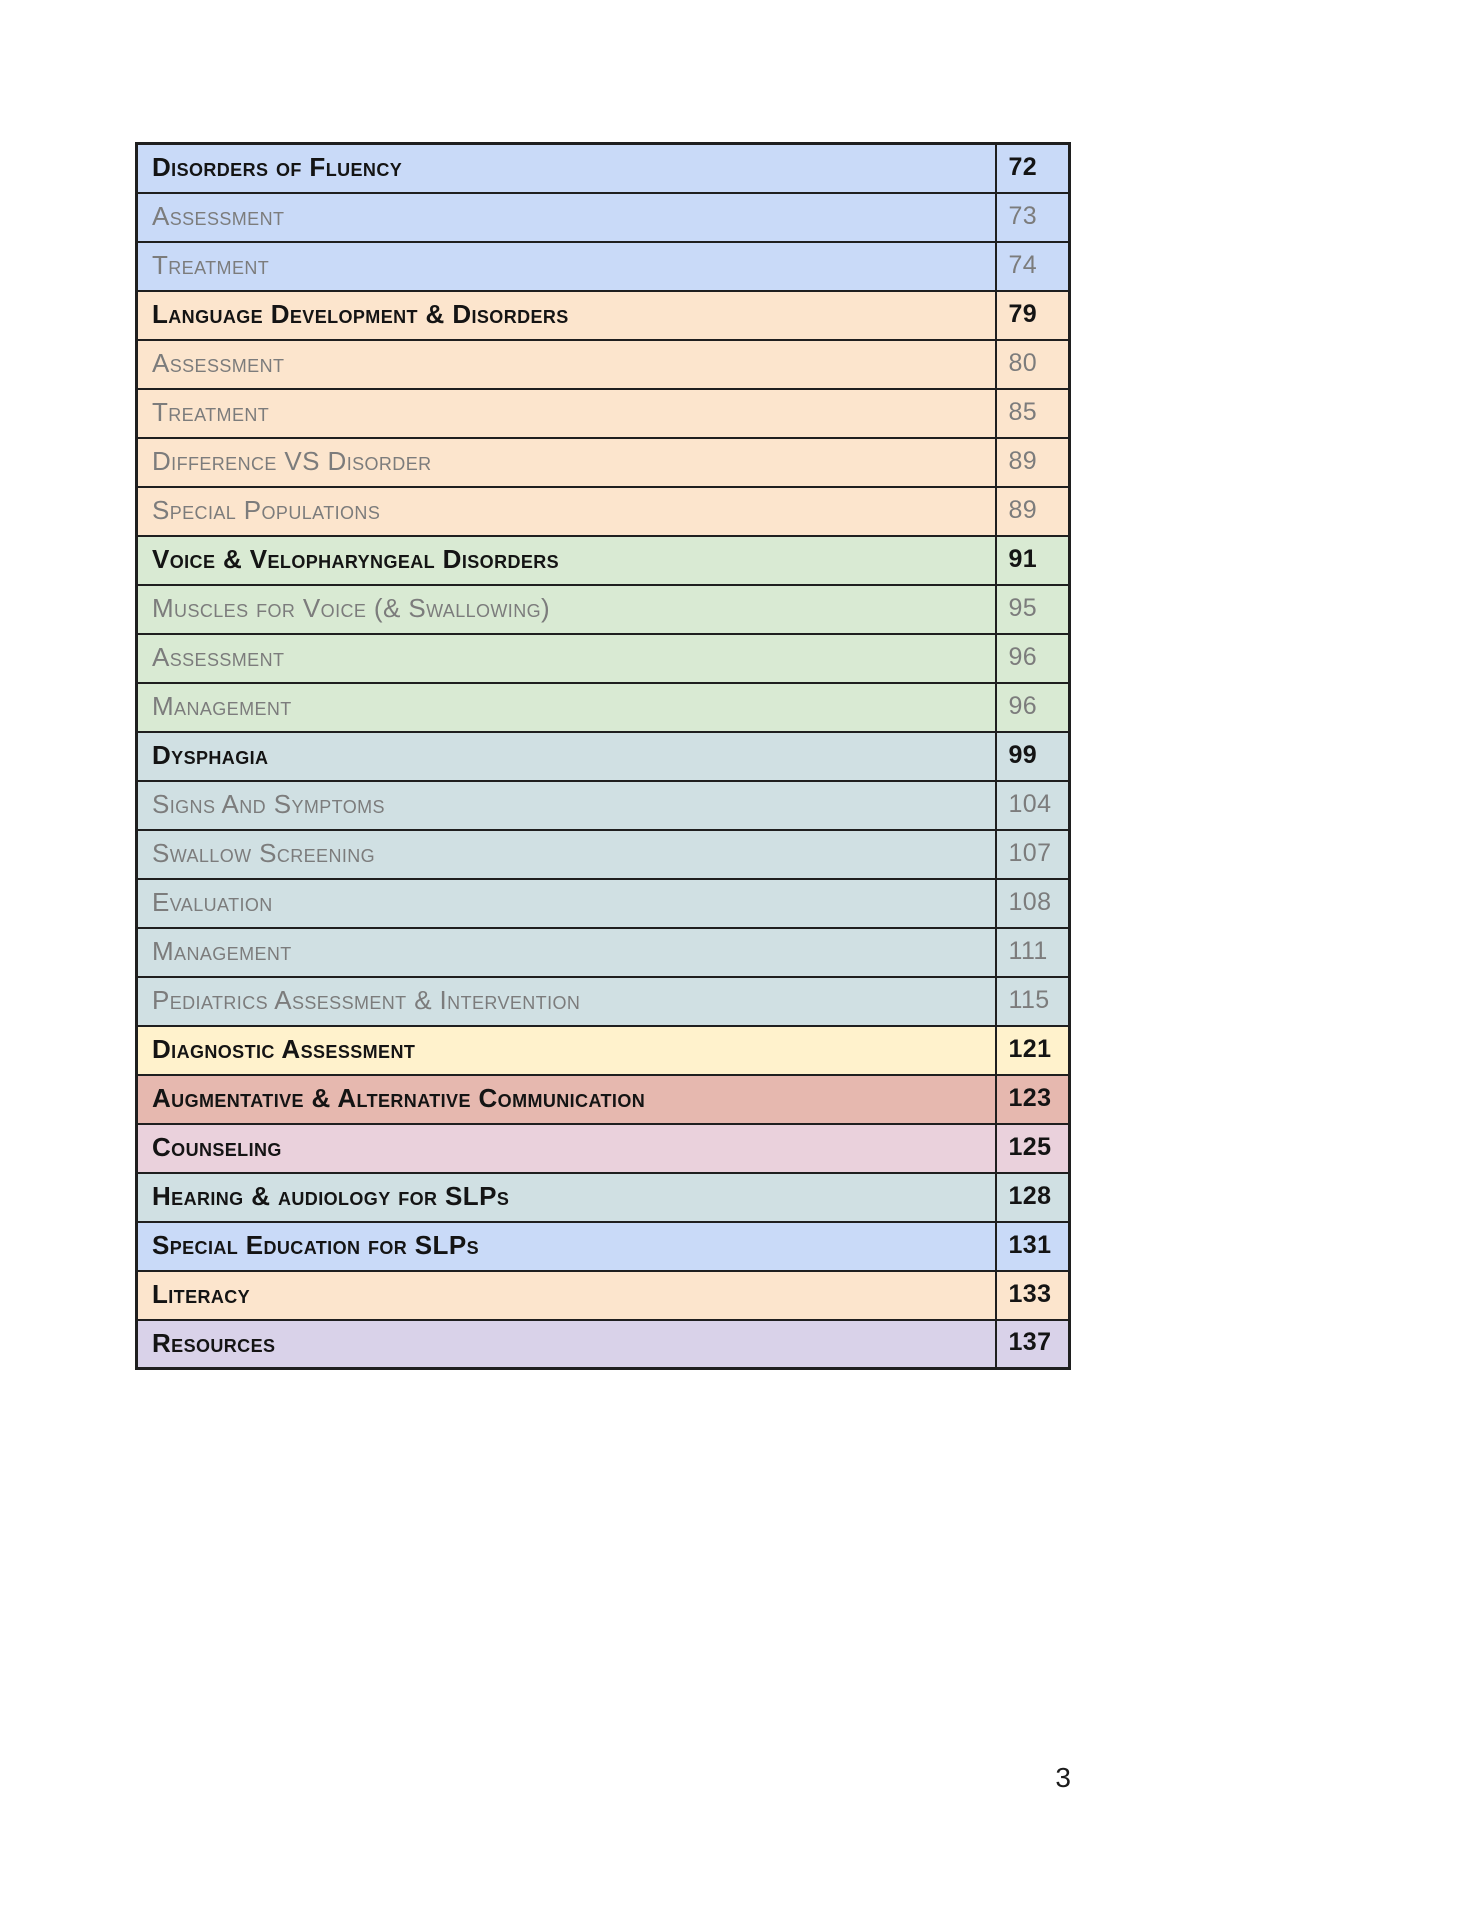  I want to click on toc-entry-label: Evaluation, so click(566, 903).